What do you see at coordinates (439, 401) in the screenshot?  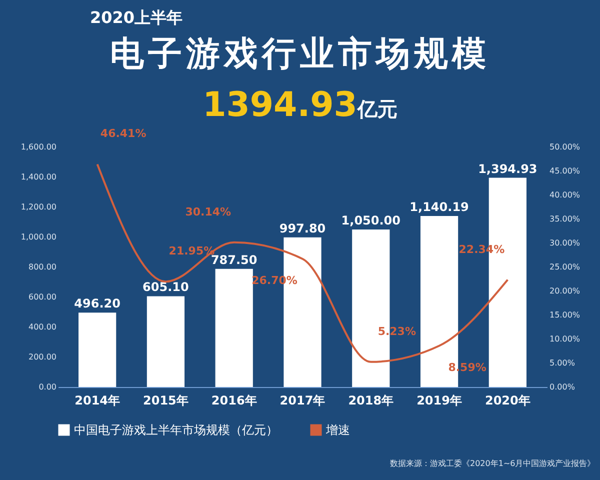 I see `x-tick-label: 2019年` at bounding box center [439, 401].